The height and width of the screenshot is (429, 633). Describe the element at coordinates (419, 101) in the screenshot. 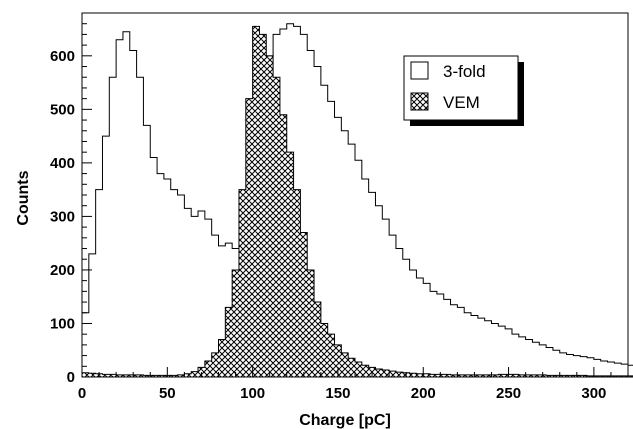

I see `legend-swatch-vem` at that location.